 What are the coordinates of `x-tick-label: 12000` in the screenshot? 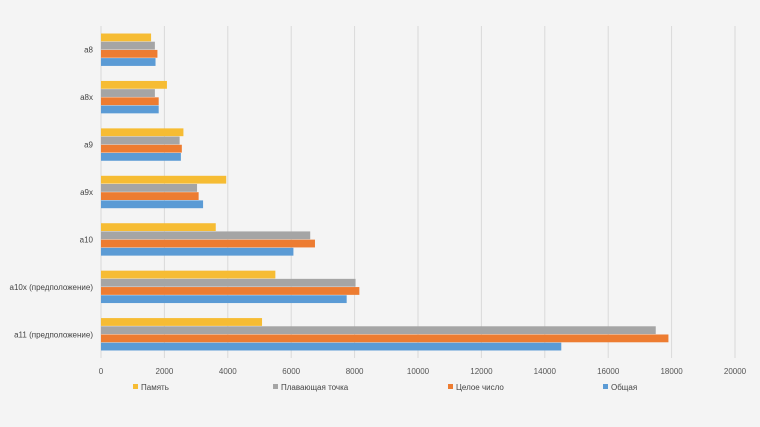 It's located at (481, 371).